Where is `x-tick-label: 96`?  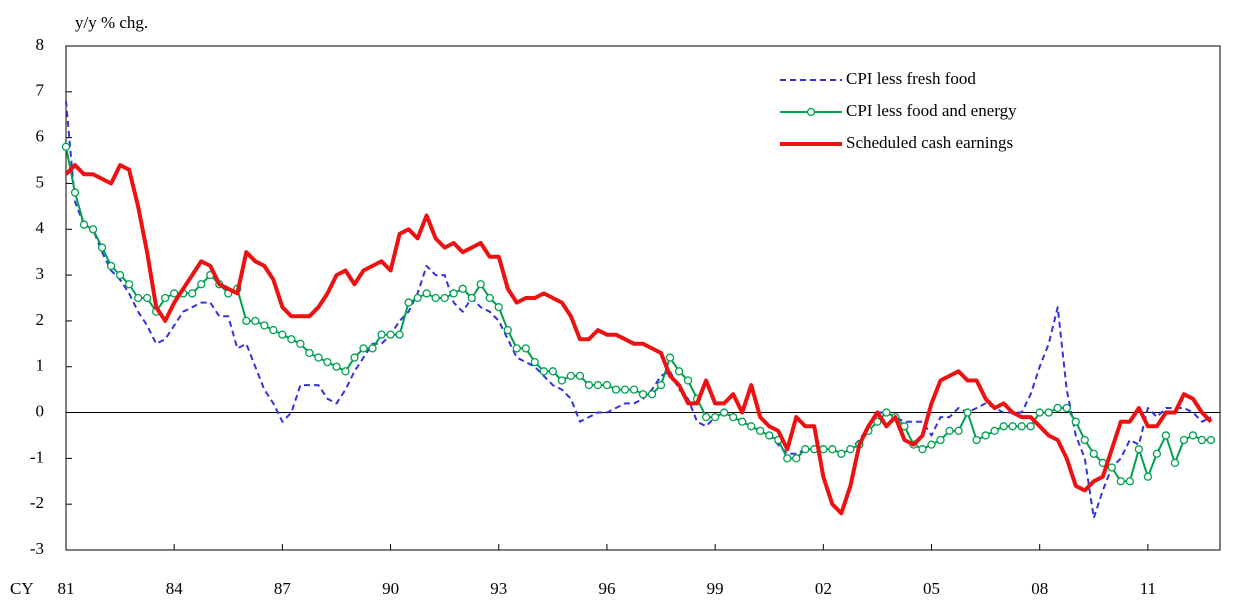 x-tick-label: 96 is located at coordinates (606, 588).